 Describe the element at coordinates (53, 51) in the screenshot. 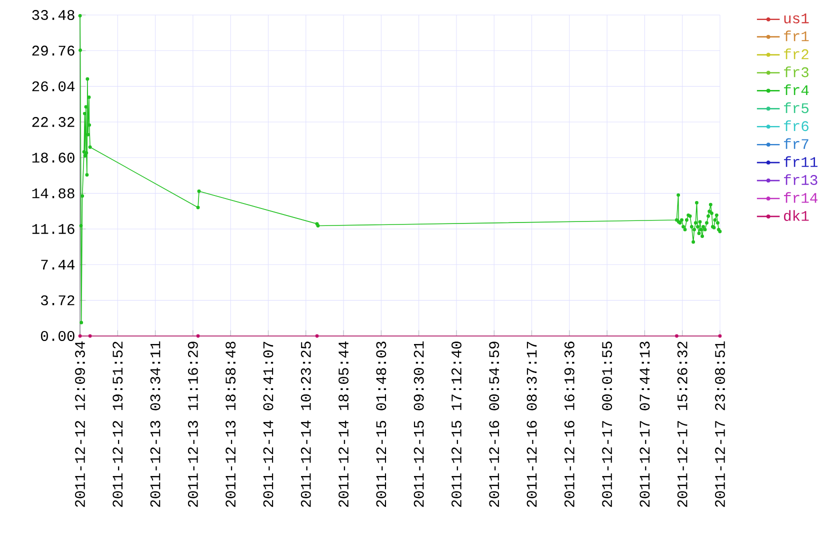

I see `y-tick-label: 29.76` at that location.